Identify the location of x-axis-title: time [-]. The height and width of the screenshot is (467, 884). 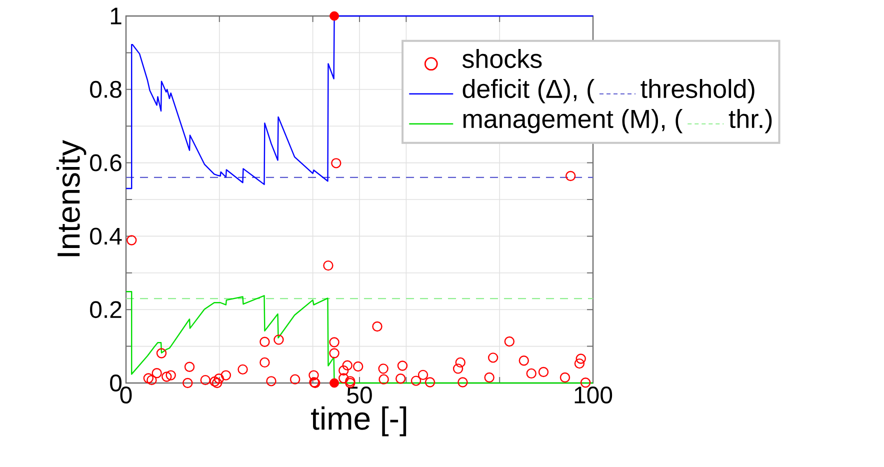
(358, 421).